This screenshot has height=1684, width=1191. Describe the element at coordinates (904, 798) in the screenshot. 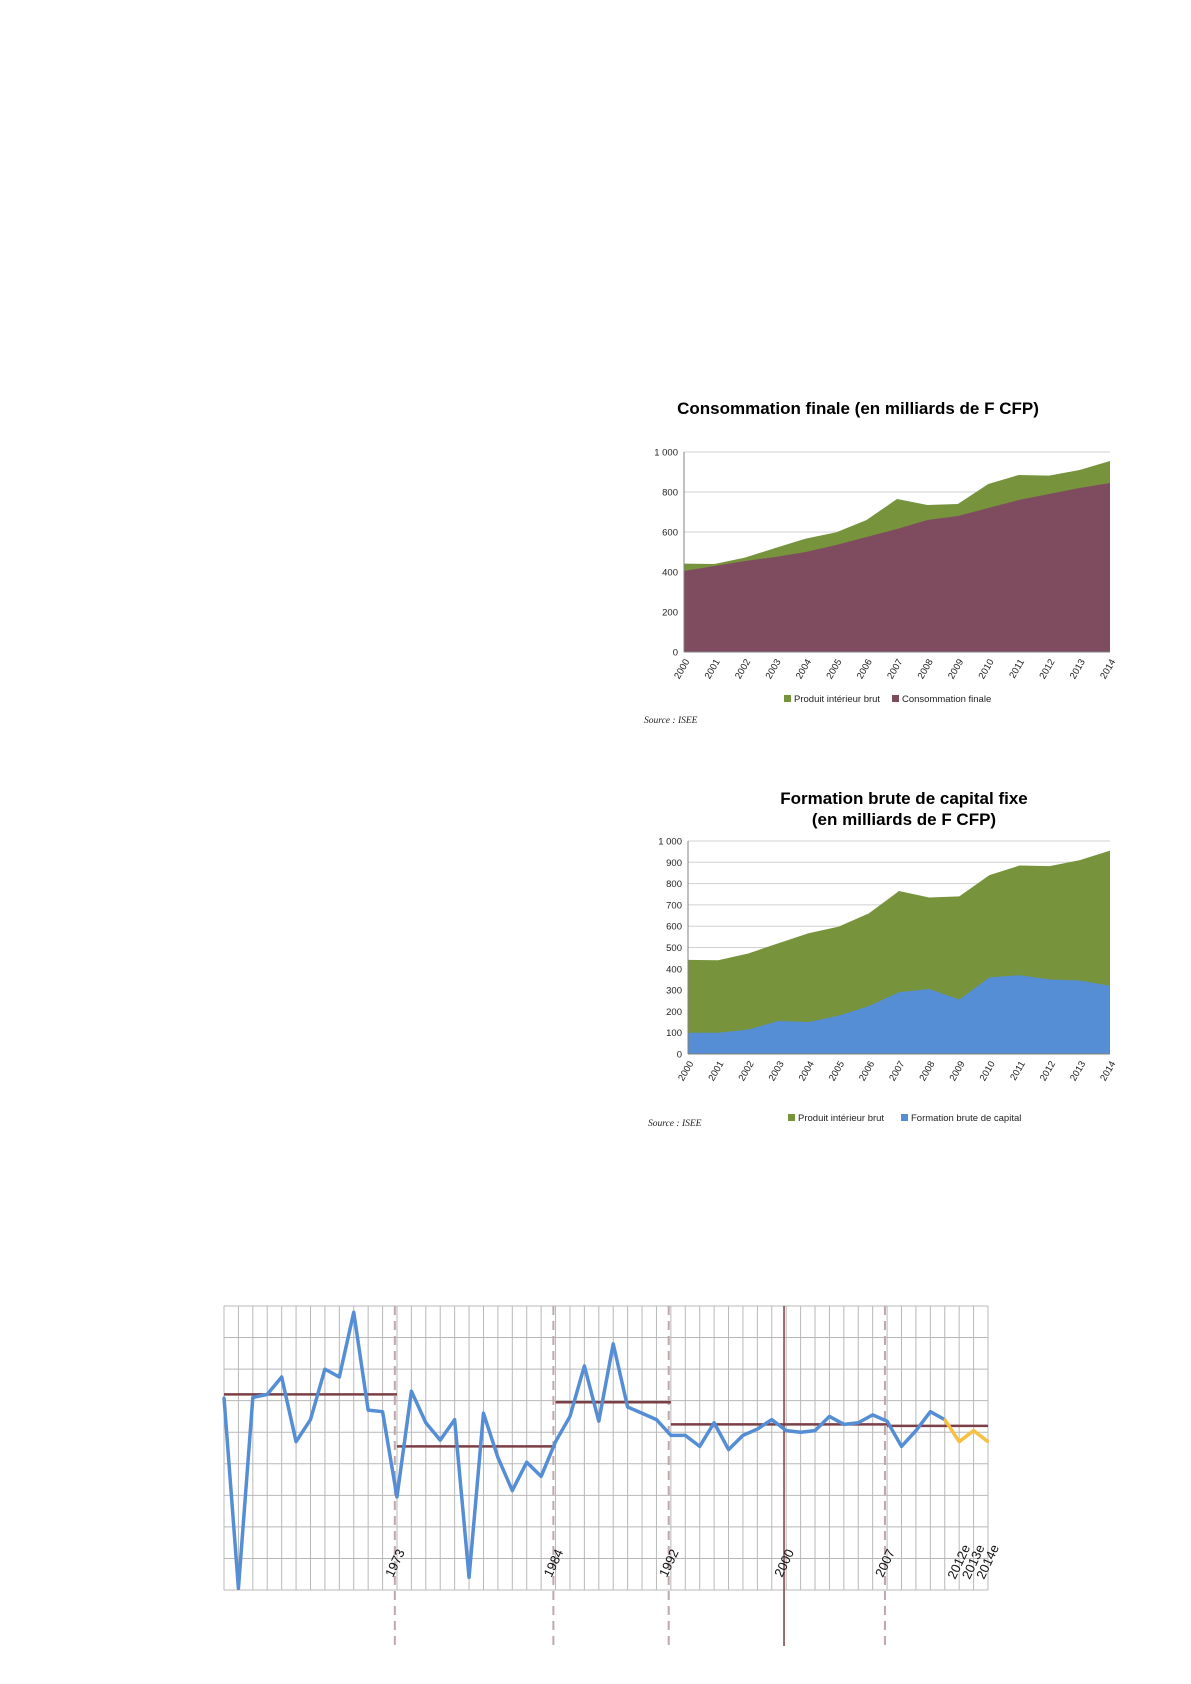

I see `chart2-title: Formation brute de capital fixe` at that location.